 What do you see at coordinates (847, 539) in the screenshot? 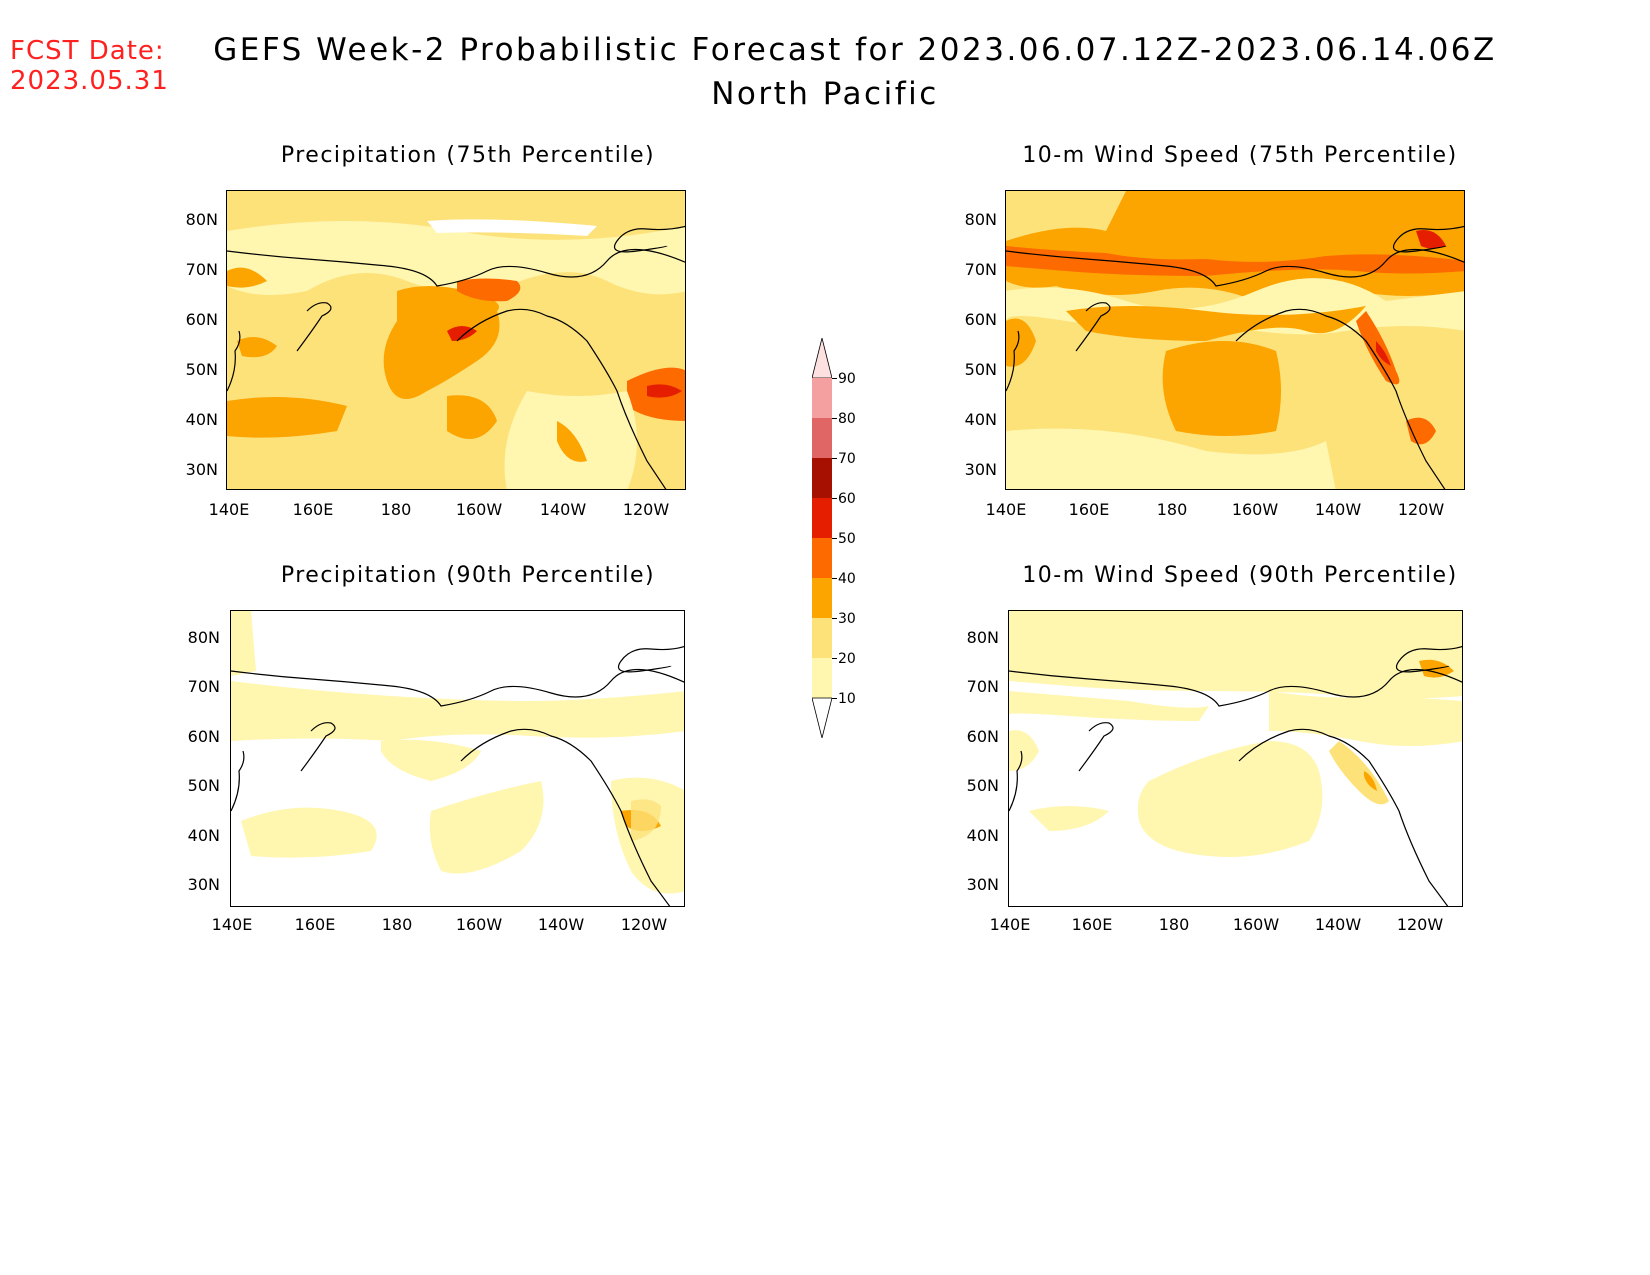
I see `colorbar-label: 50` at bounding box center [847, 539].